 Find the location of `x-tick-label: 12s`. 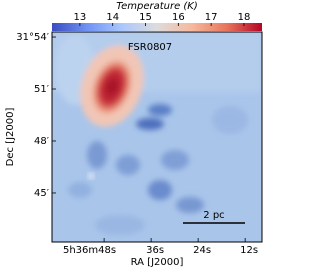

x-tick-label: 12s is located at coordinates (249, 250).